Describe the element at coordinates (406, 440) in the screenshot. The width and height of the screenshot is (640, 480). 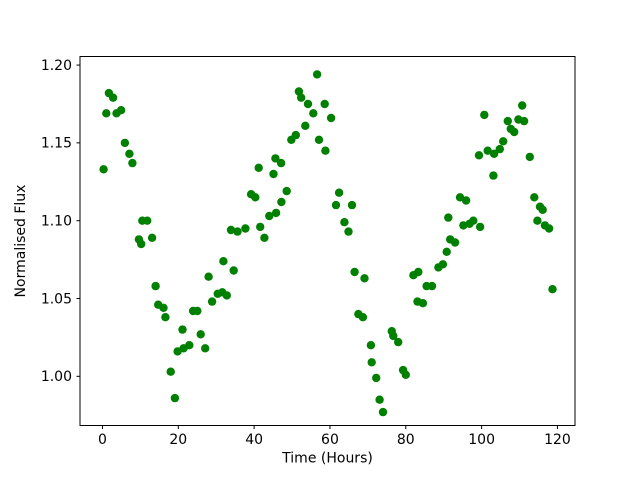
I see `x-tick-label: 80` at that location.